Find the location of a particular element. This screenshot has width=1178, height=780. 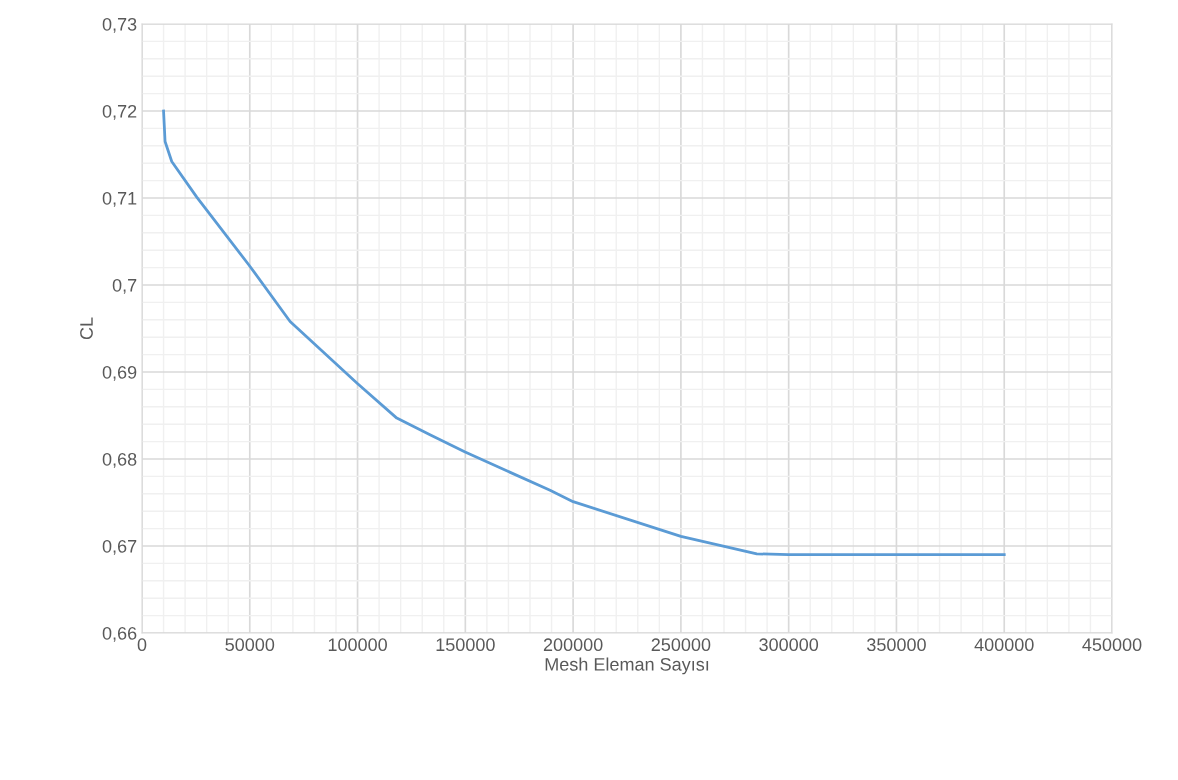

x-tick-label: 50000 is located at coordinates (250, 645).